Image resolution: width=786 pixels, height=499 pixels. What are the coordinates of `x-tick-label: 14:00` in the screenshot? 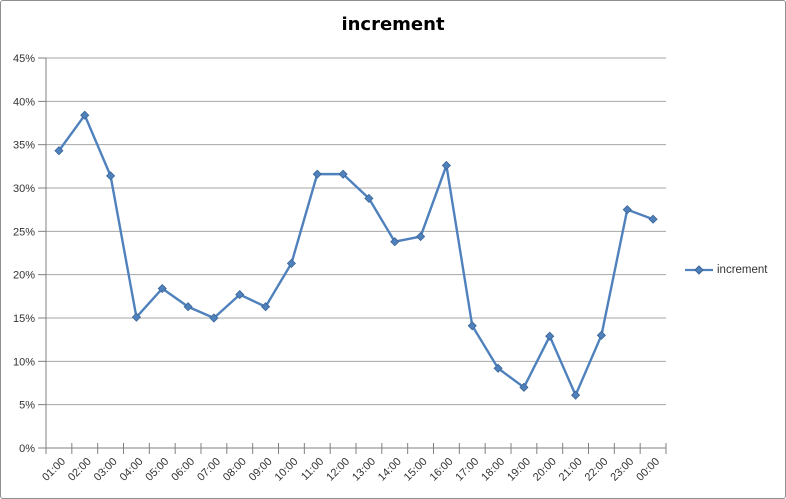 It's located at (390, 470).